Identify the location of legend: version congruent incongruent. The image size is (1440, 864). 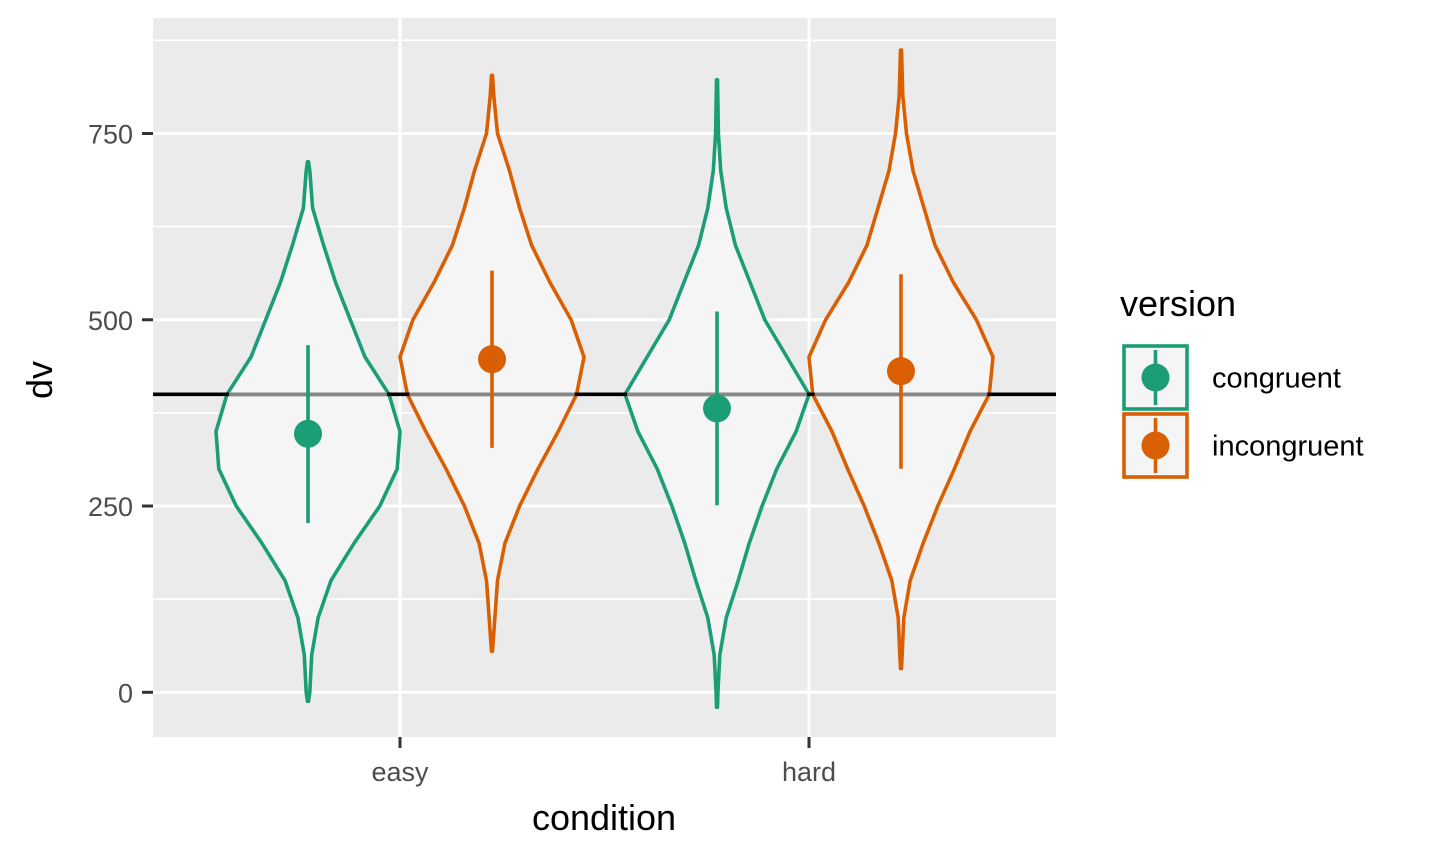
(1242, 381).